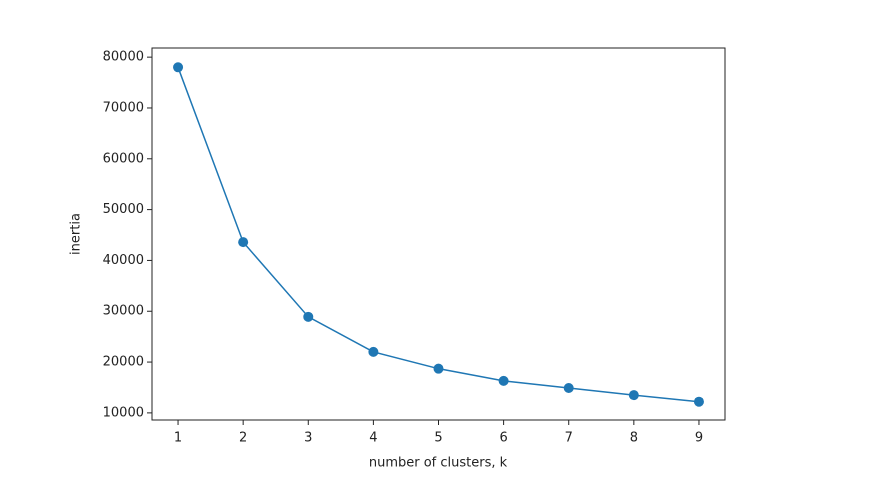 The height and width of the screenshot is (478, 873). What do you see at coordinates (438, 438) in the screenshot?
I see `x-tick-label: 5` at bounding box center [438, 438].